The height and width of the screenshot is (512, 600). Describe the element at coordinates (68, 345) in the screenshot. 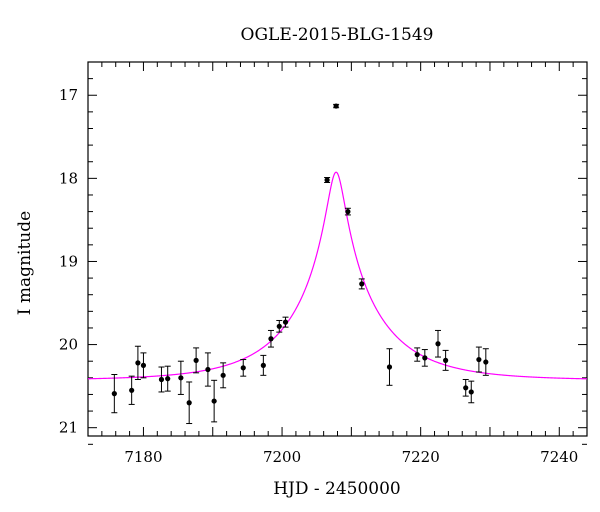

I see `y-tick-label: 20` at that location.